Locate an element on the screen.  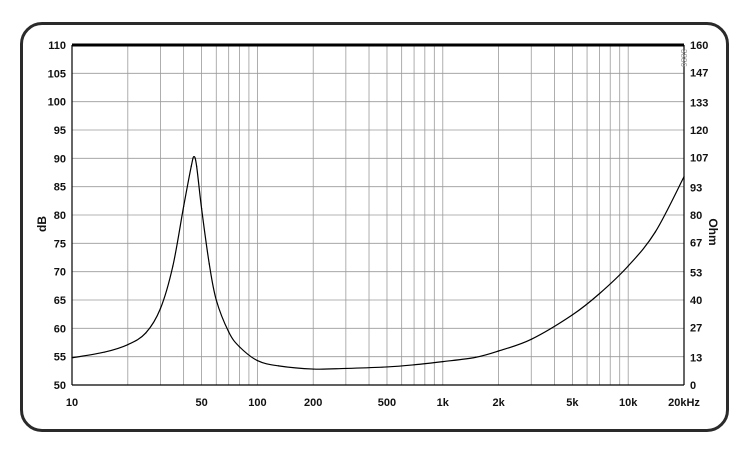
y-tick-label: 70 is located at coordinates (60, 273).